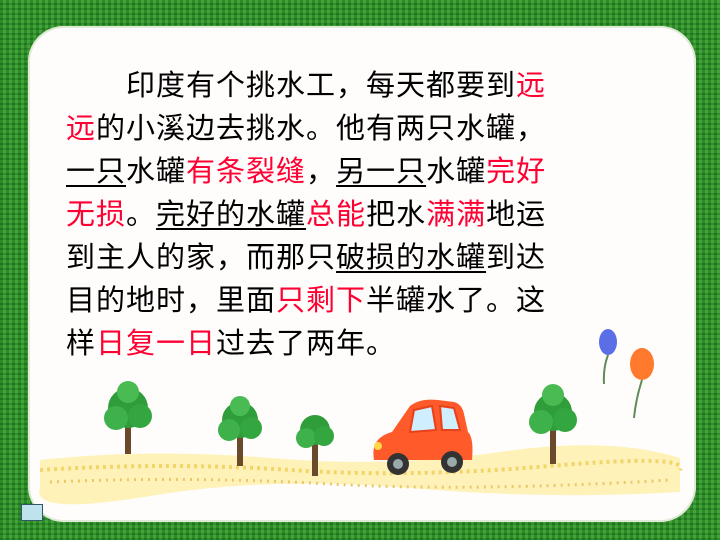  I want to click on story-text-segment: 过去了两年。, so click(306, 343).